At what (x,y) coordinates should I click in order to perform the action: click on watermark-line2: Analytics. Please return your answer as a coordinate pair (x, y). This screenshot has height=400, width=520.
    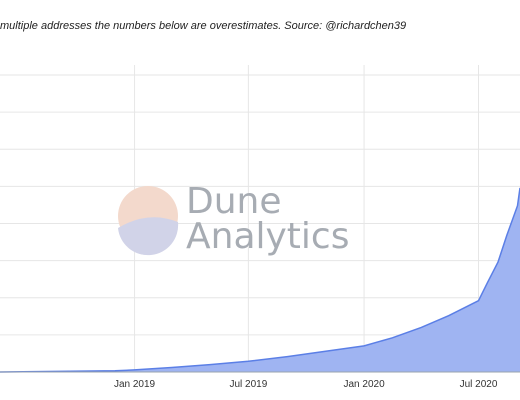
    Looking at the image, I should click on (267, 236).